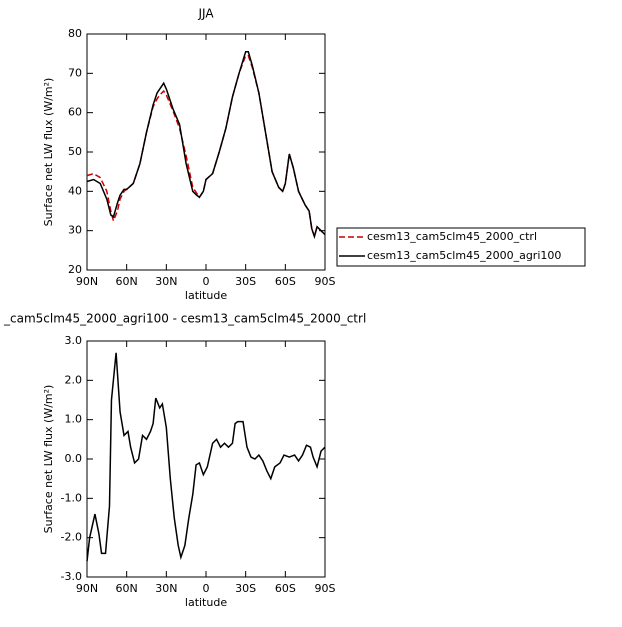 The width and height of the screenshot is (622, 627). I want to click on y-tick-label: -2.0, so click(71, 537).